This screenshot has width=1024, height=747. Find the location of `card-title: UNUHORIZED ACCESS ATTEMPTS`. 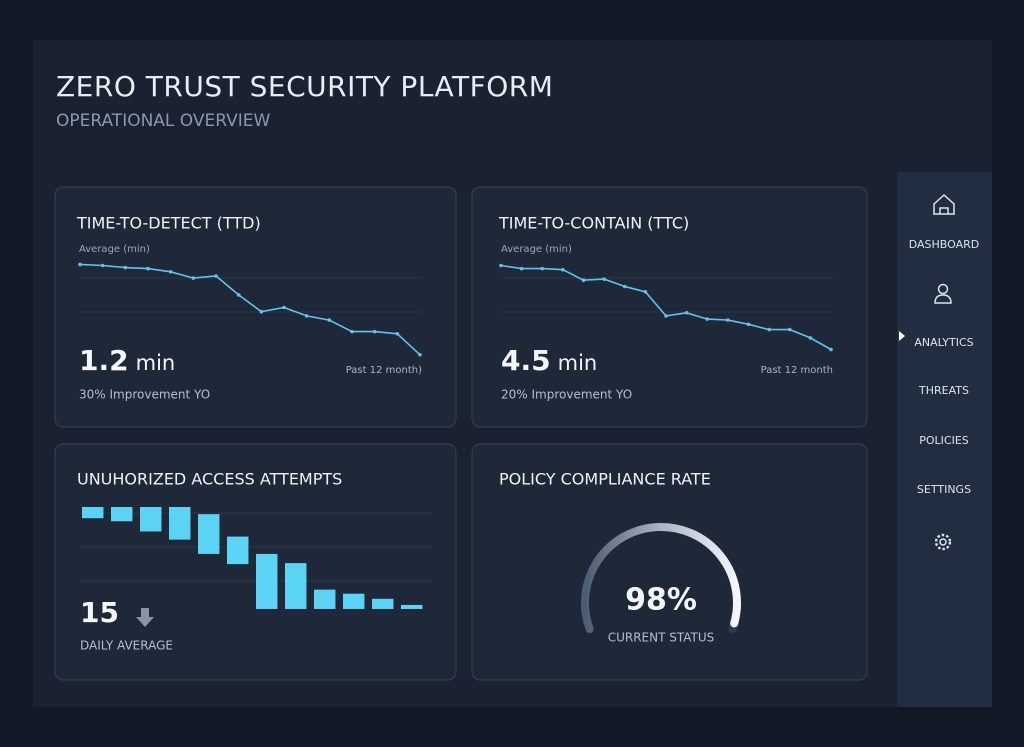

card-title: UNUHORIZED ACCESS ATTEMPTS is located at coordinates (209, 479).